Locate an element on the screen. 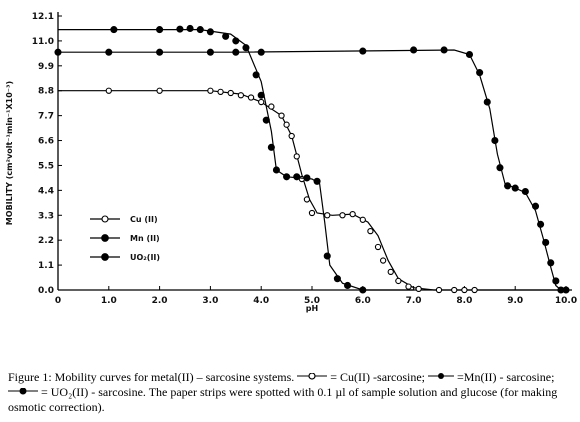 The image size is (580, 422). x-tick-label: 5.0 is located at coordinates (312, 301).